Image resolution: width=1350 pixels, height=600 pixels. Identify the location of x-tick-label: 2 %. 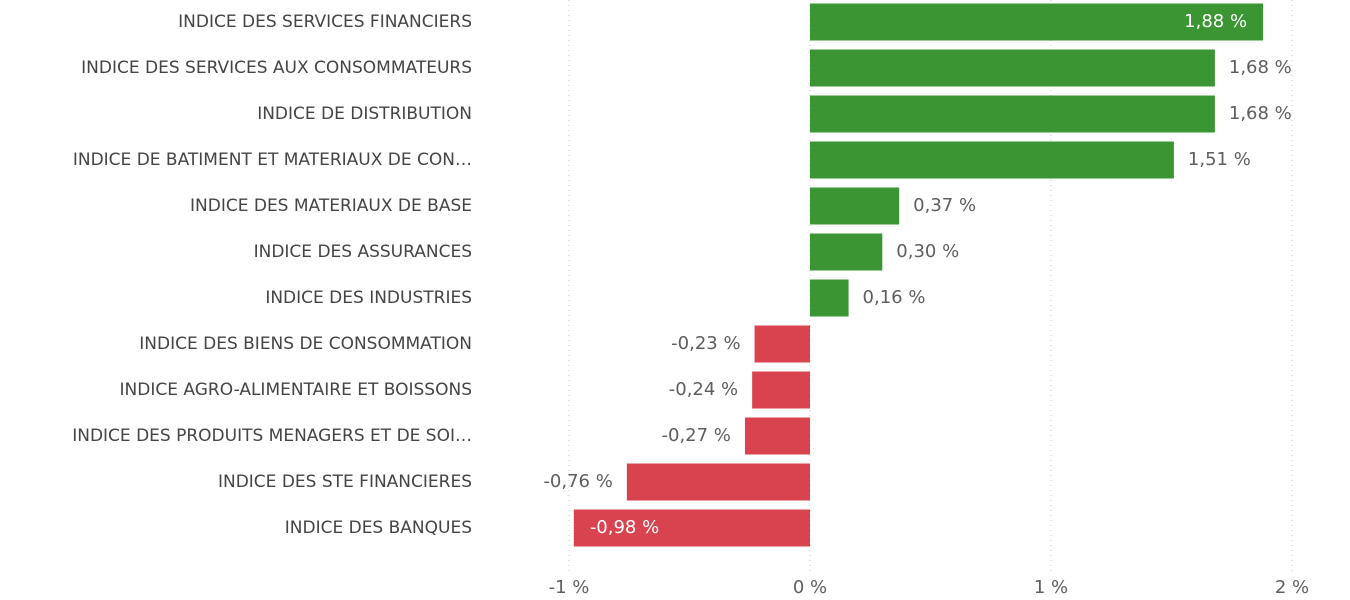
(1292, 587).